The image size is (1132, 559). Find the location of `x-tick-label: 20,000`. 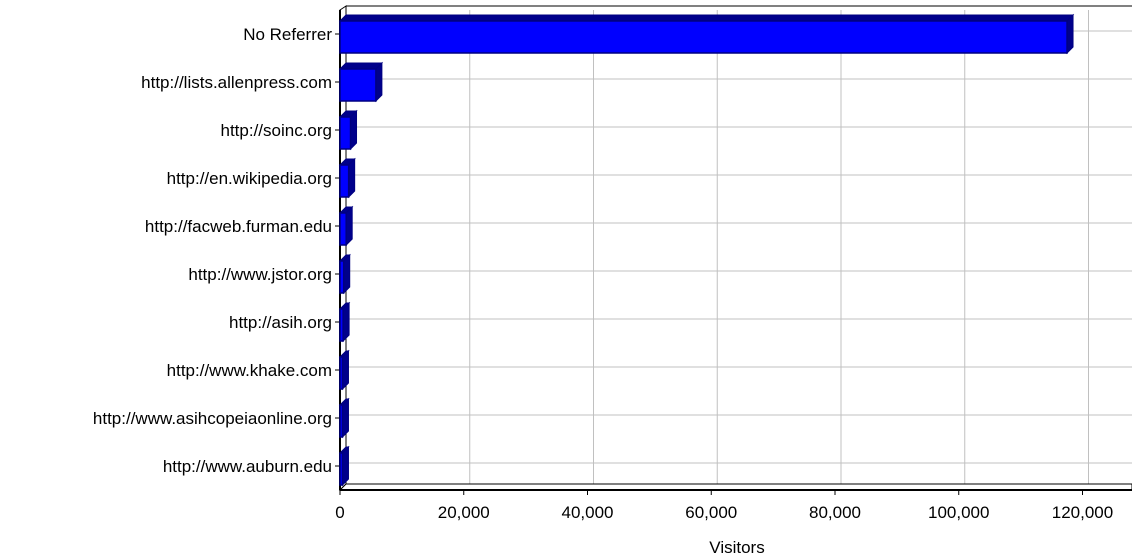

x-tick-label: 20,000 is located at coordinates (464, 512).